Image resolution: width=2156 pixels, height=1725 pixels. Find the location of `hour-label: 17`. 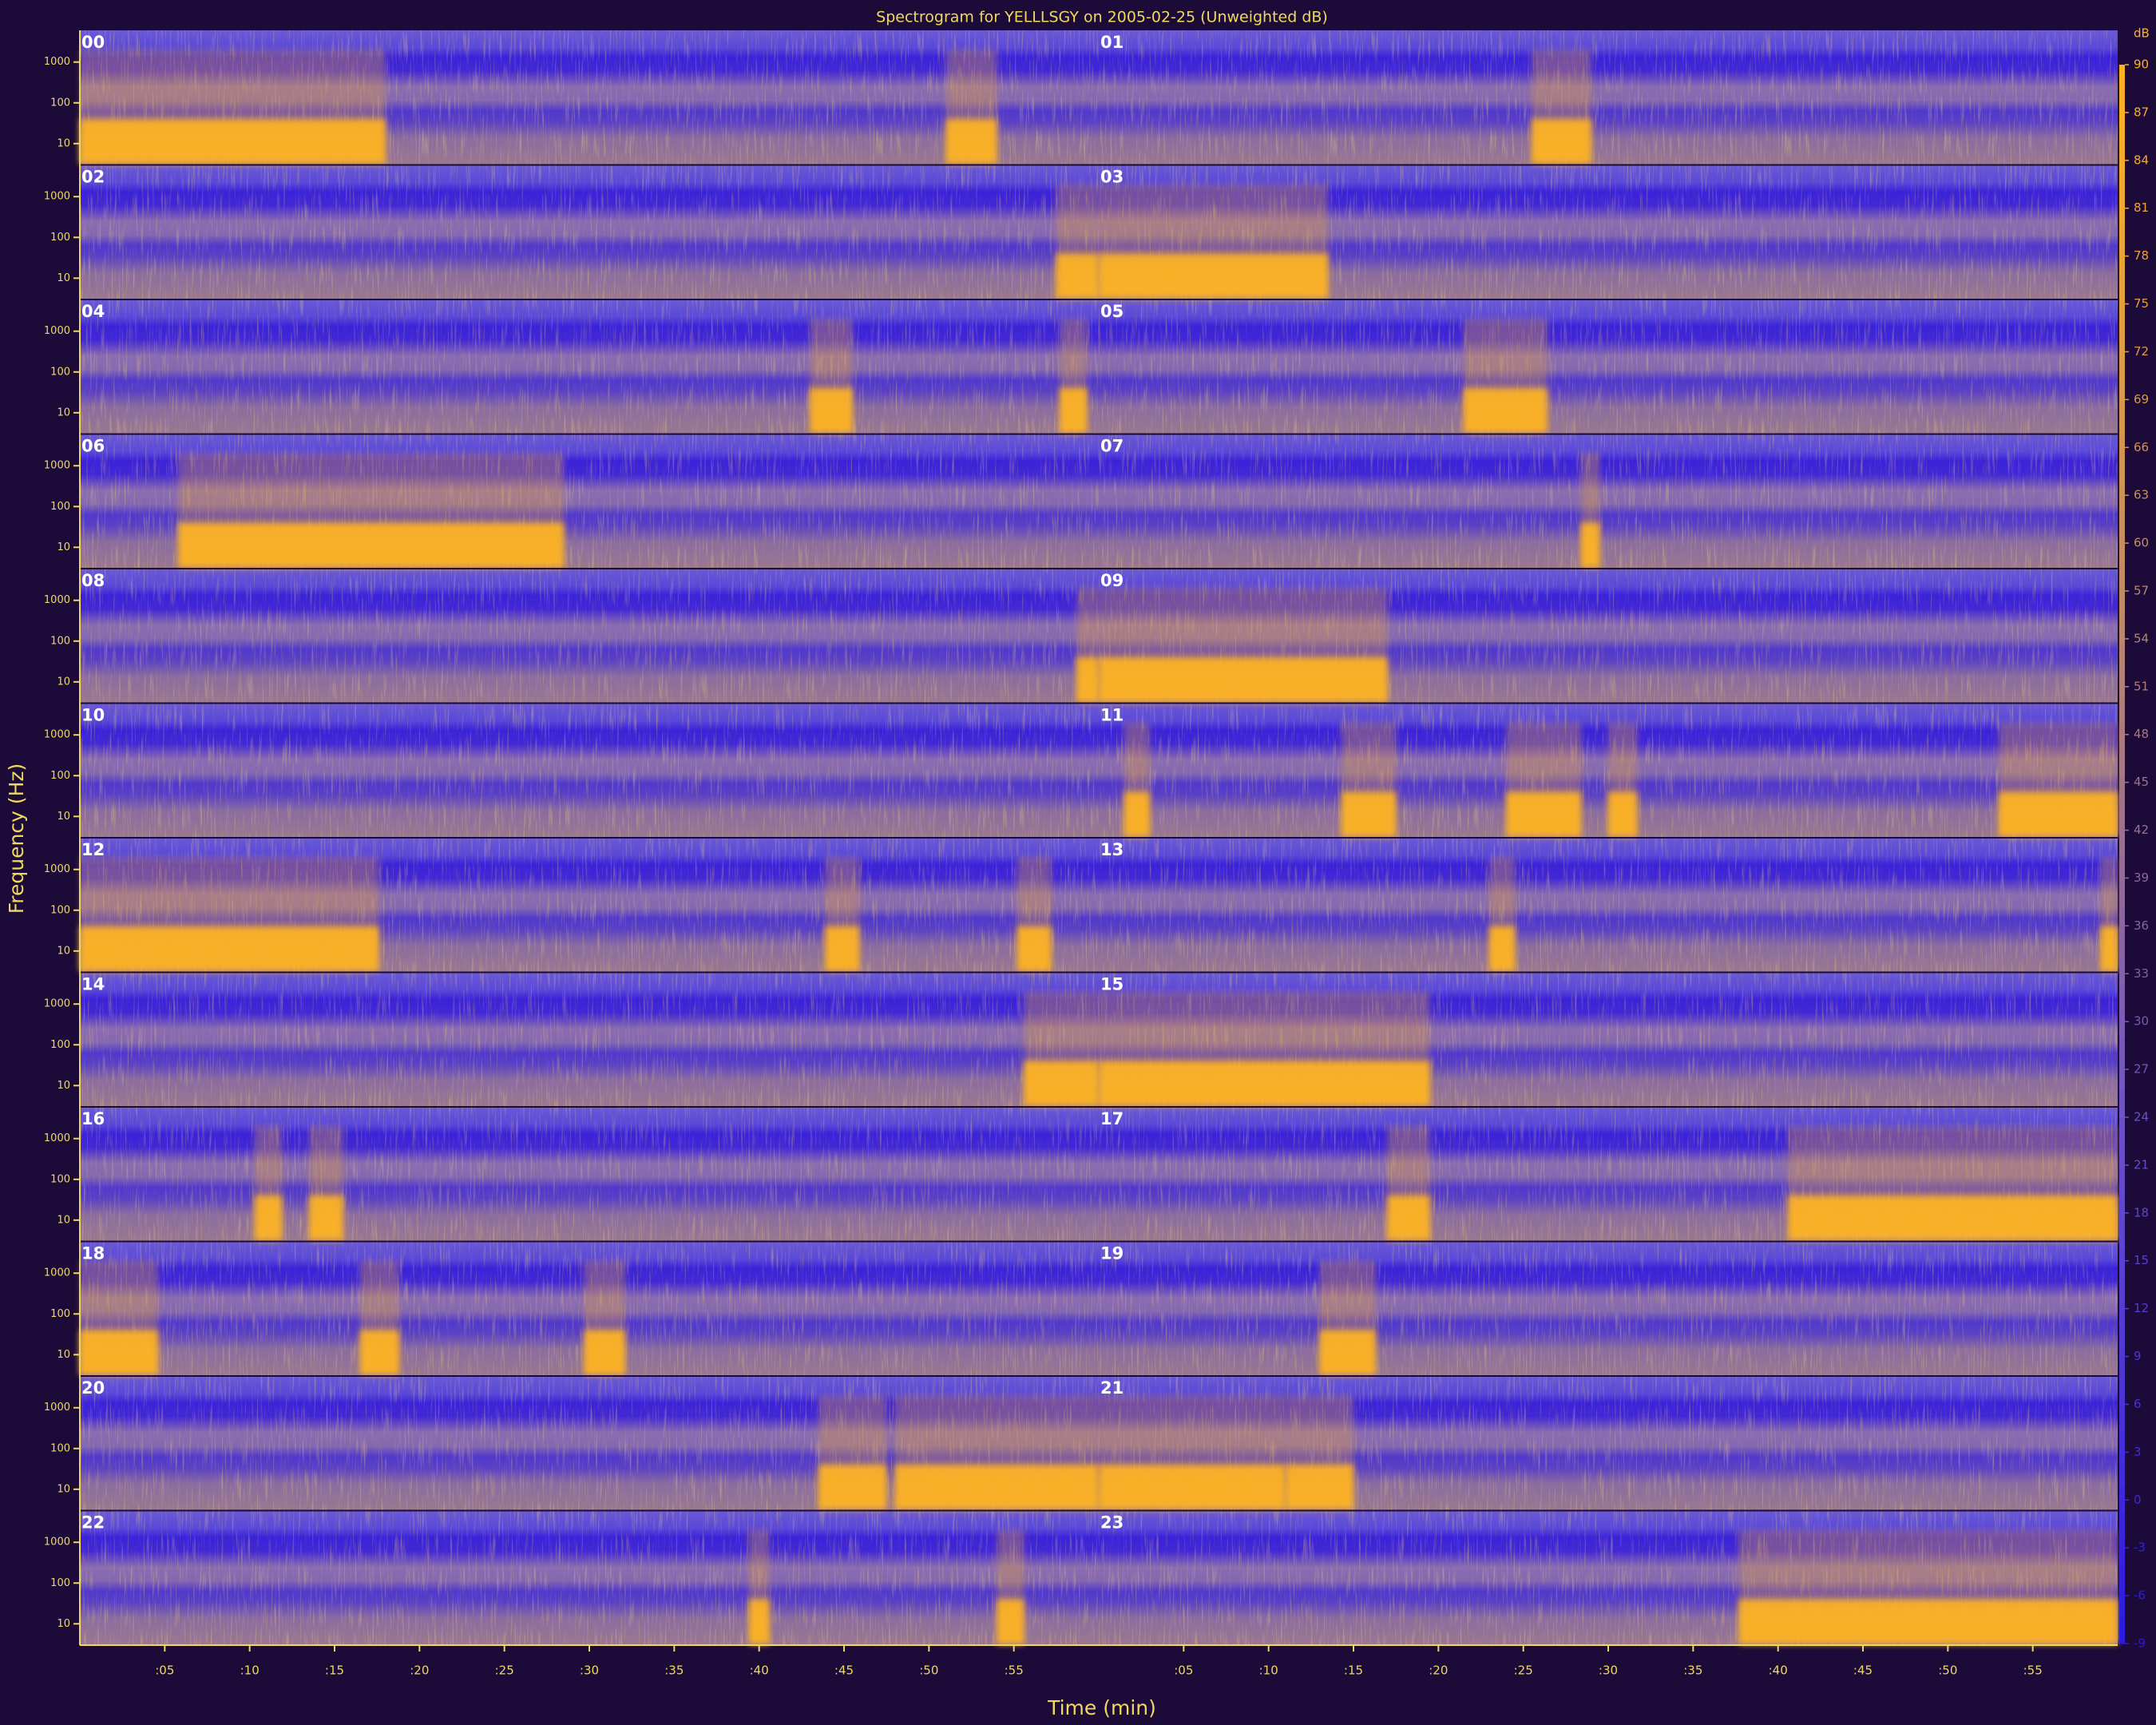

hour-label: 17 is located at coordinates (1112, 1119).